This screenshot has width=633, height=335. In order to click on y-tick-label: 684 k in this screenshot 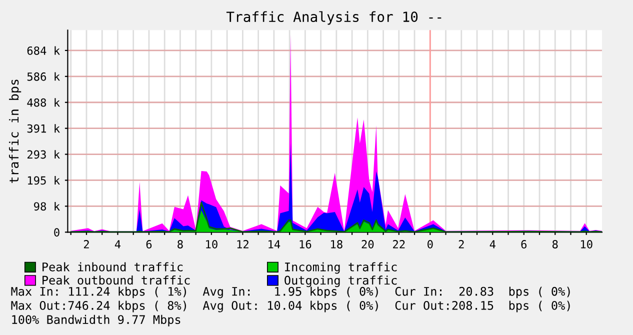, I will do `click(43, 50)`.